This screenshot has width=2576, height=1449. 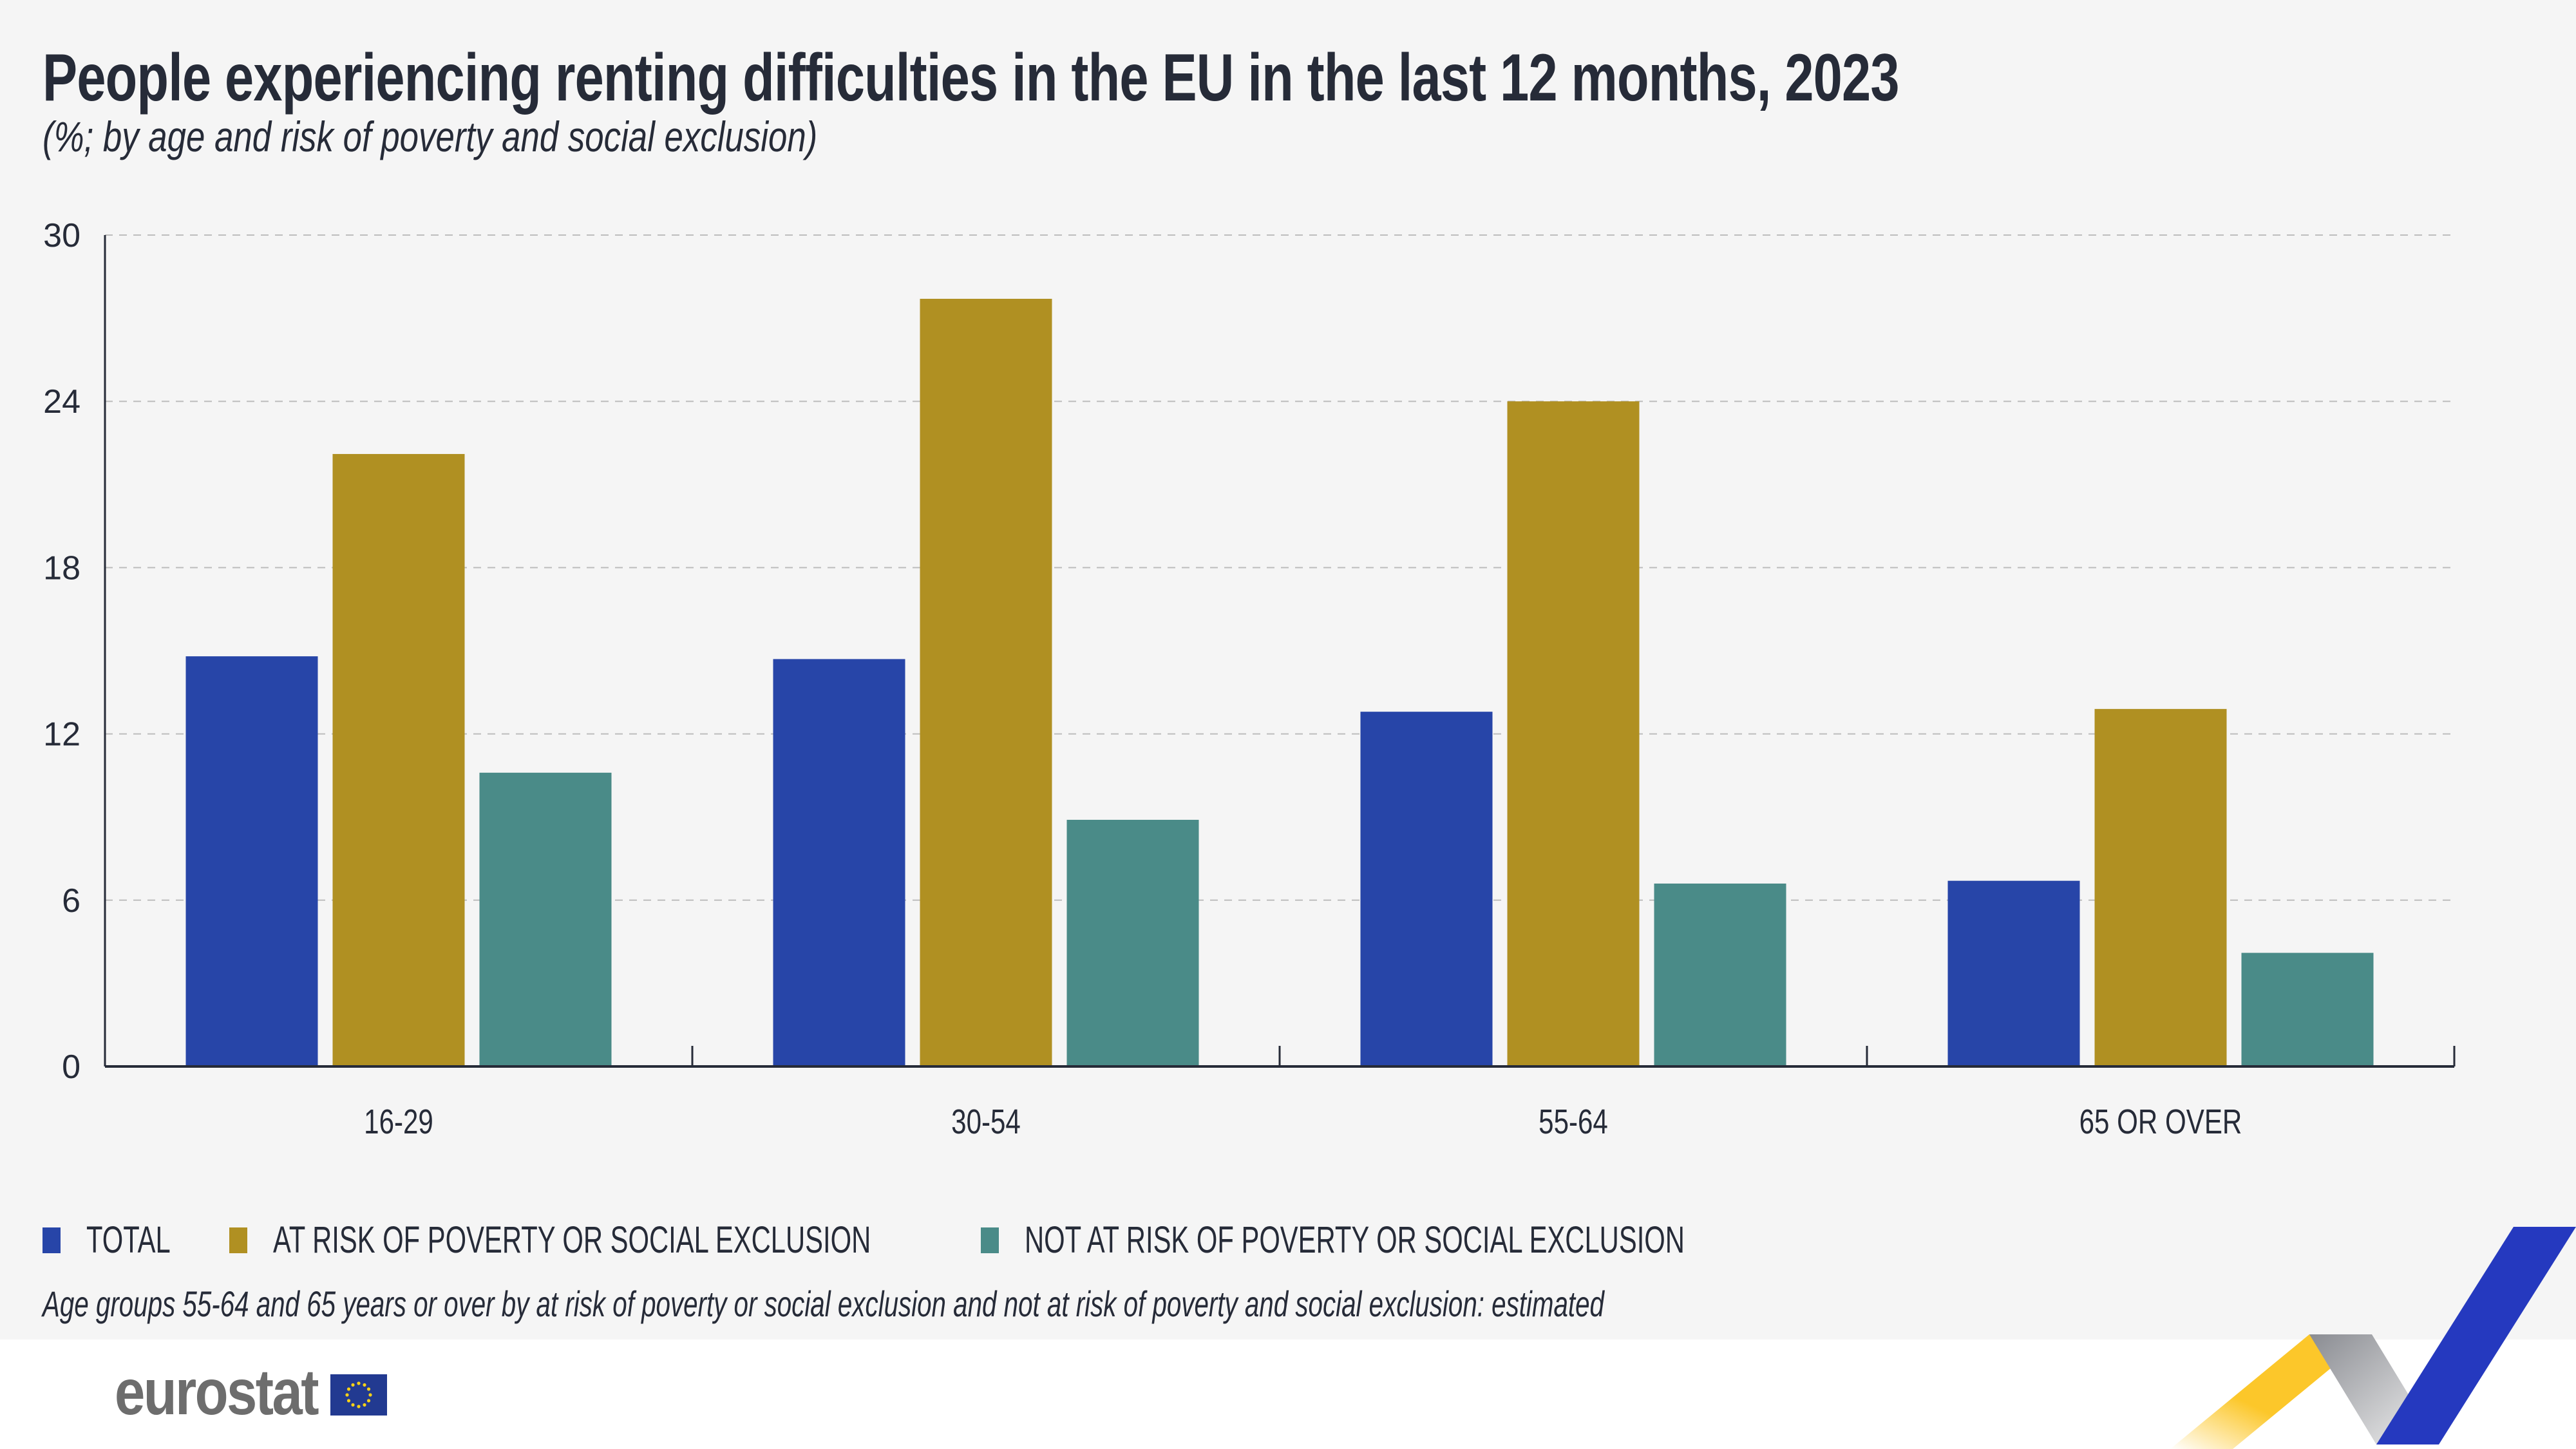 I want to click on x-tick-label: 30-54, so click(x=986, y=1122).